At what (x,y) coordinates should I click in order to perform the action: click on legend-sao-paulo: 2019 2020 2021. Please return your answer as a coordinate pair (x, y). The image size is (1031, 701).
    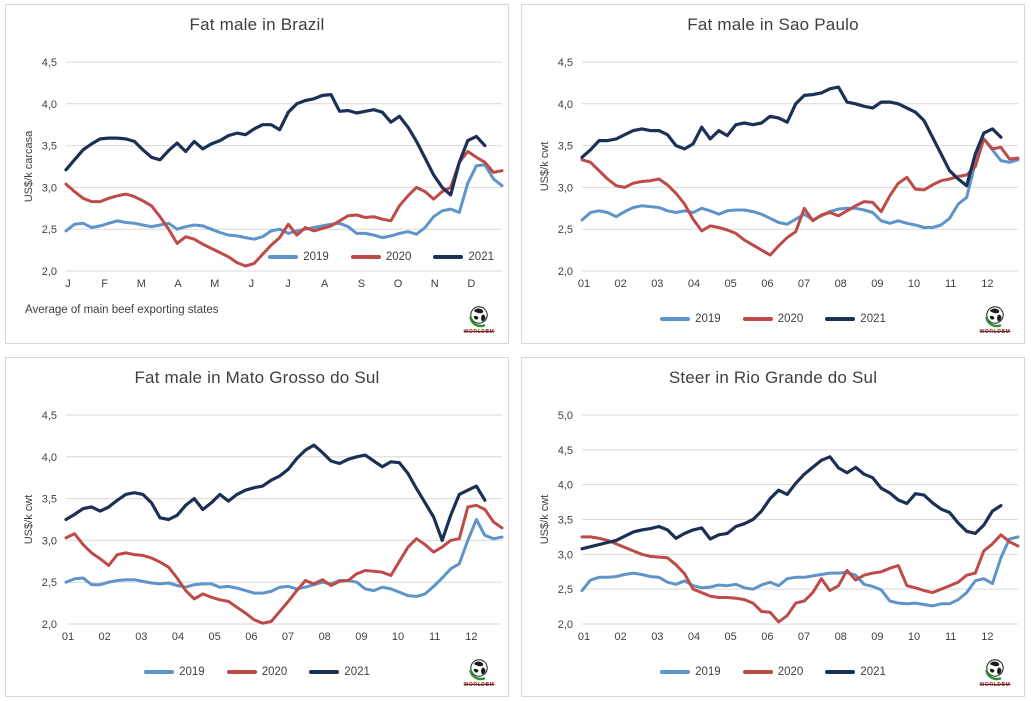
    Looking at the image, I should click on (773, 319).